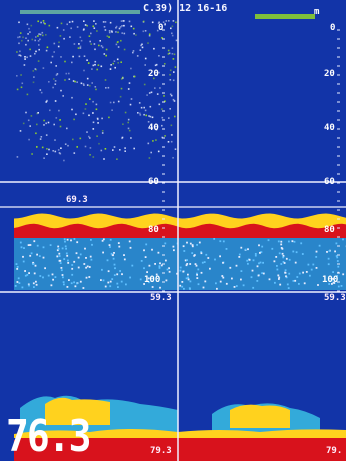 Image resolution: width=346 pixels, height=461 pixels. I want to click on current-depth-readout: 76.3, so click(49, 435).